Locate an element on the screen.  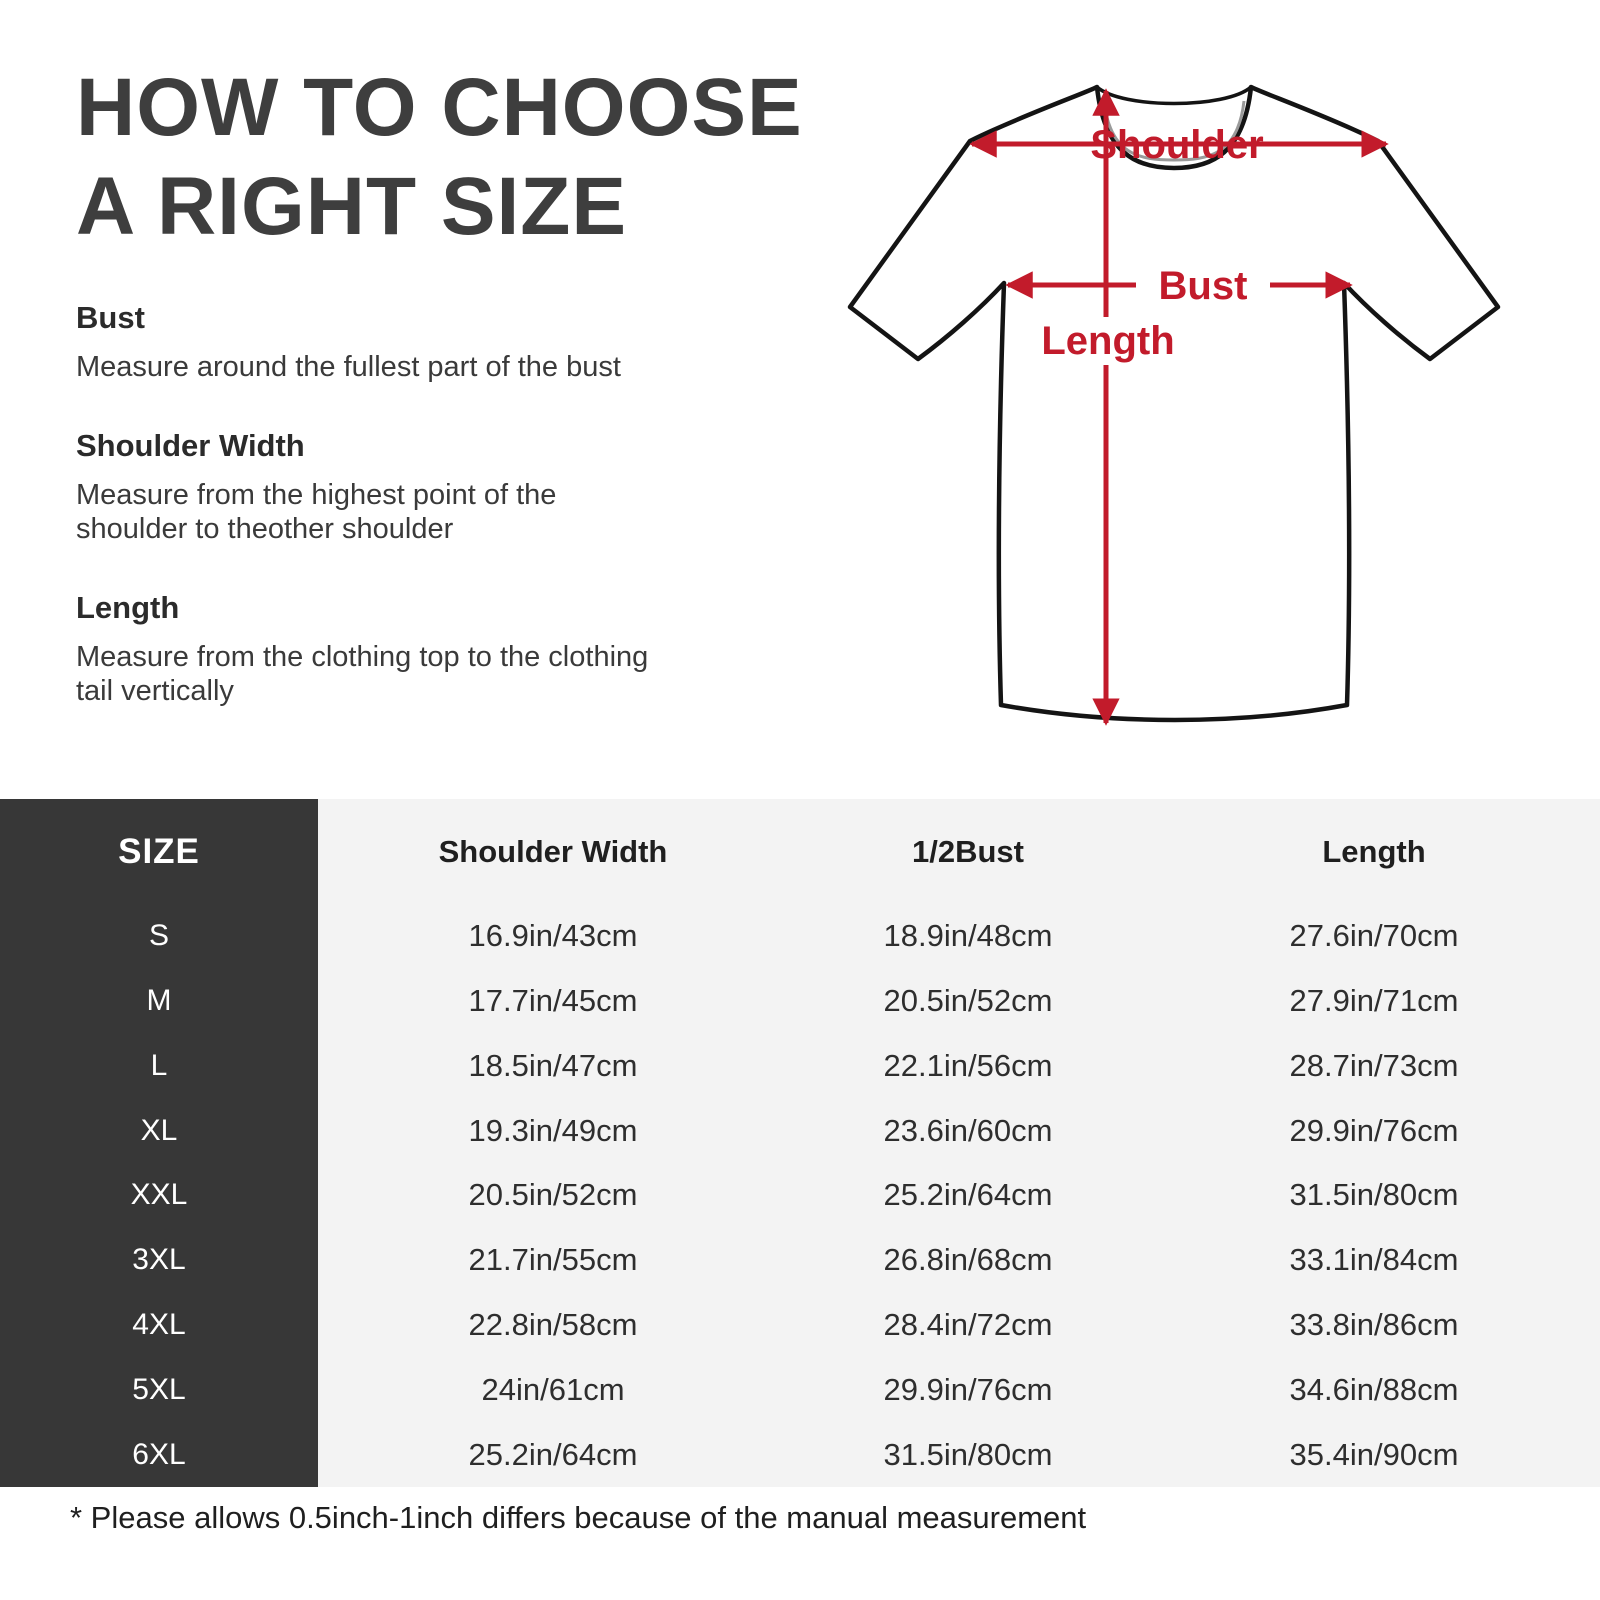
diagram-length-label: Length is located at coordinates (1107, 341).